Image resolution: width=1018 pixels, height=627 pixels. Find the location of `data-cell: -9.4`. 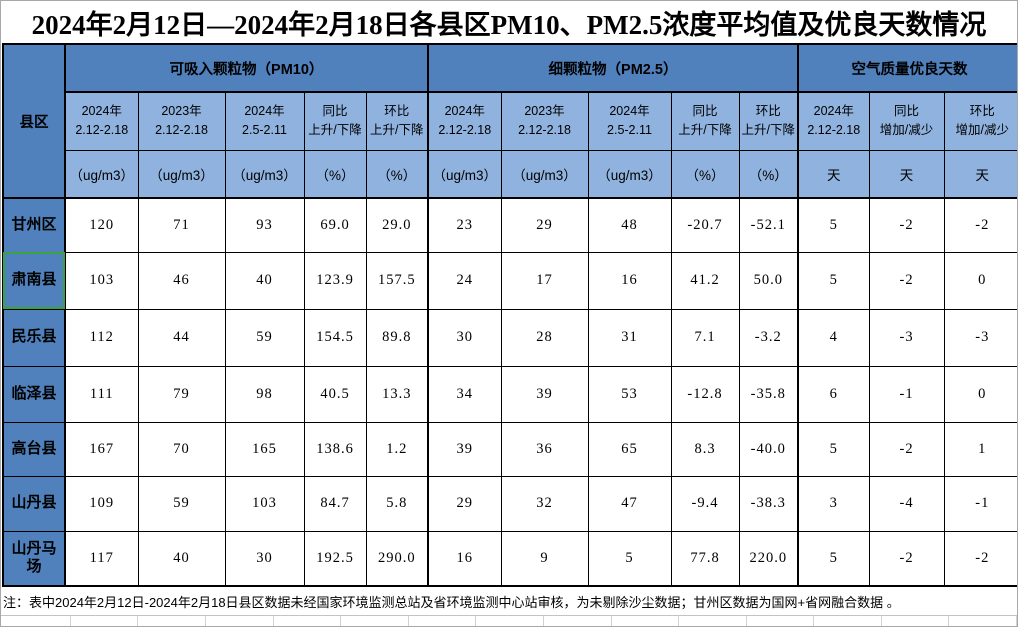

data-cell: -9.4 is located at coordinates (705, 503).